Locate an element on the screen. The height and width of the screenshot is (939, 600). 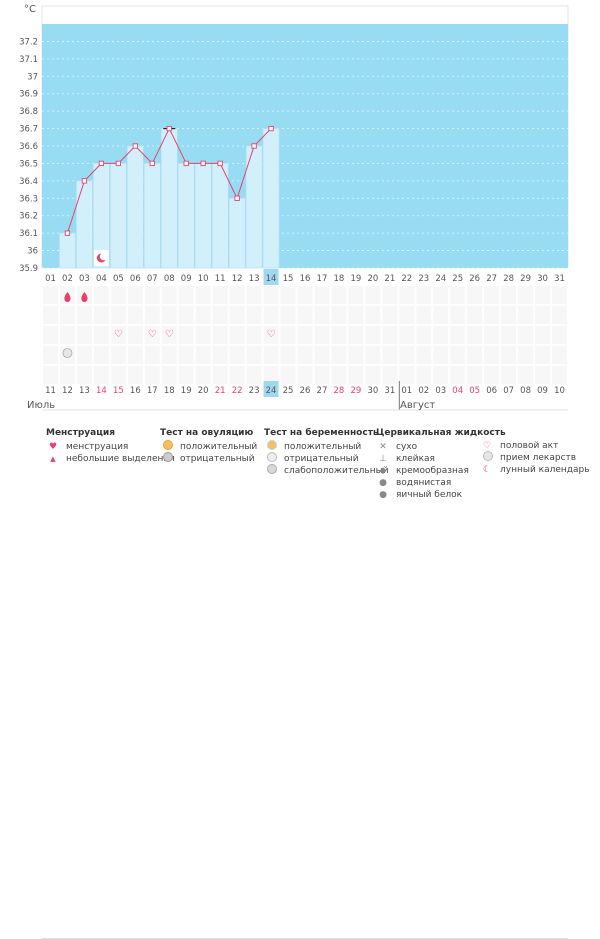
legend-item: ● яичный белок is located at coordinates (441, 495).